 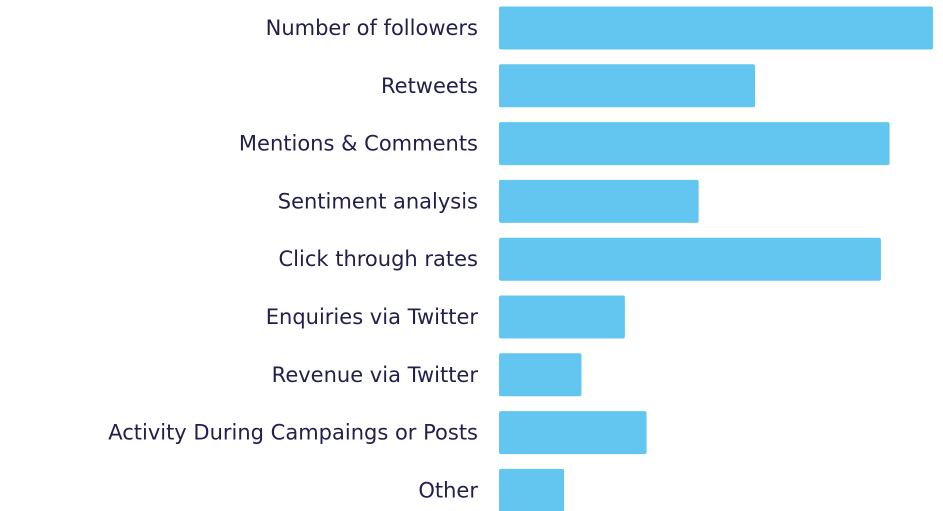 I want to click on category-label: Number of followers, so click(x=372, y=28).